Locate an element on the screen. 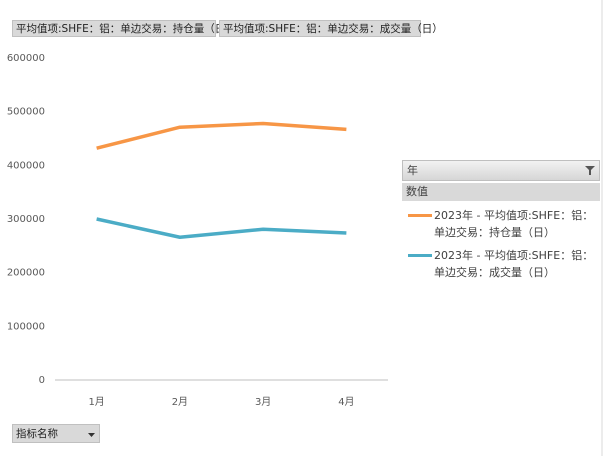 Image resolution: width=603 pixels, height=456 pixels. x-tick-label: 2月 is located at coordinates (180, 402).